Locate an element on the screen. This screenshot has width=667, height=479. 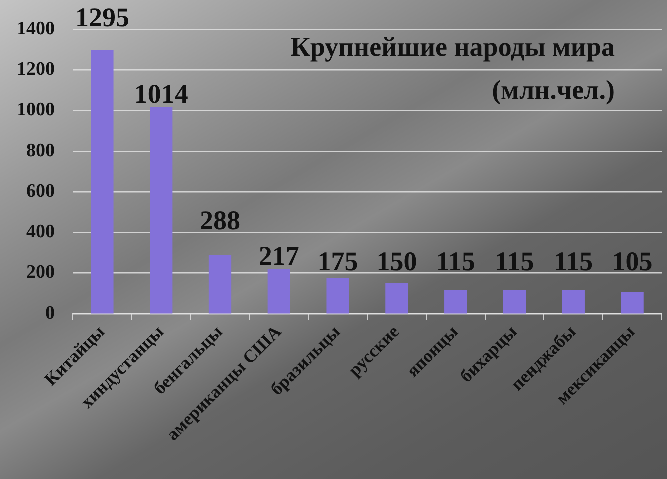
y-tick-label: 1000 is located at coordinates (36, 110).